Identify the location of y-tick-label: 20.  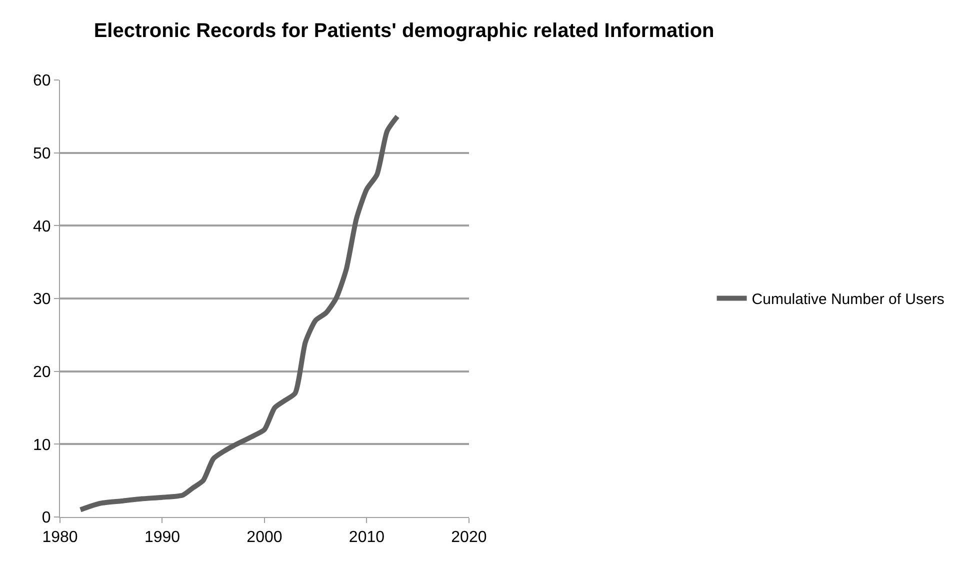
(42, 372).